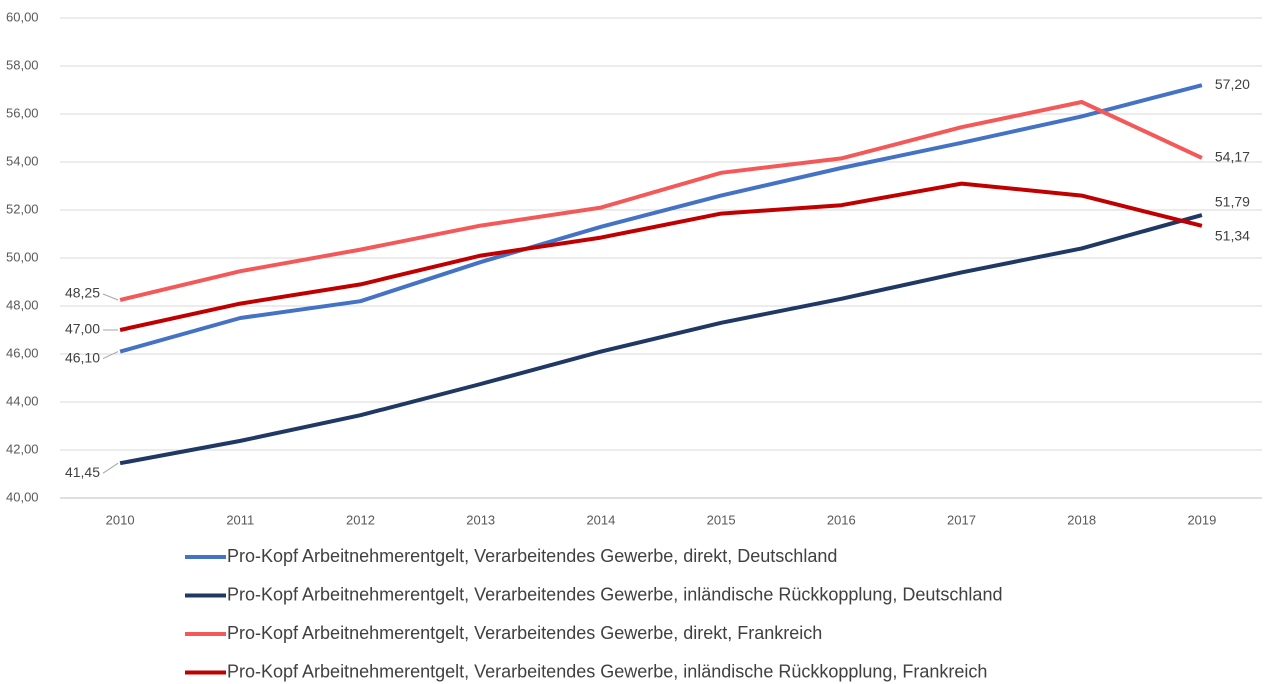  I want to click on y-tick-label: 56,00, so click(22, 112).